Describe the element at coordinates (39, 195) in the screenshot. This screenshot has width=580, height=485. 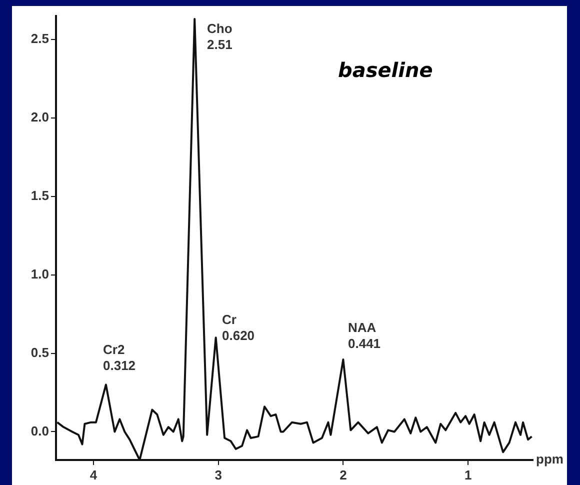
I see `y-tick-label: 1.5` at that location.